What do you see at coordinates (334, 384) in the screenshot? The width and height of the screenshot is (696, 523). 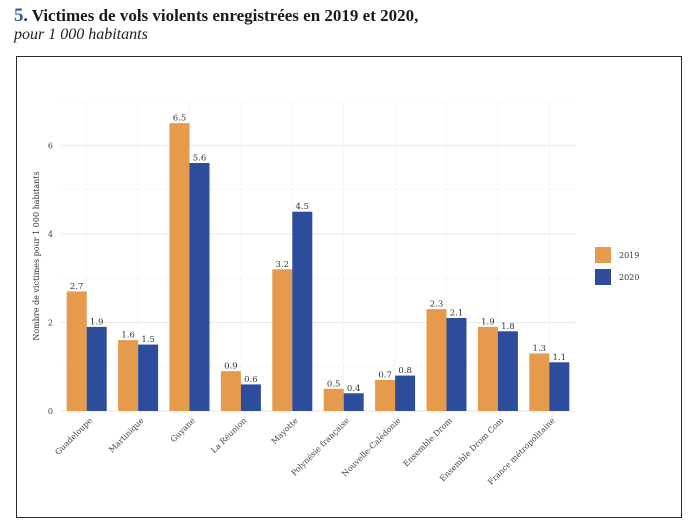 I see `bar-value-label: 0.5` at bounding box center [334, 384].